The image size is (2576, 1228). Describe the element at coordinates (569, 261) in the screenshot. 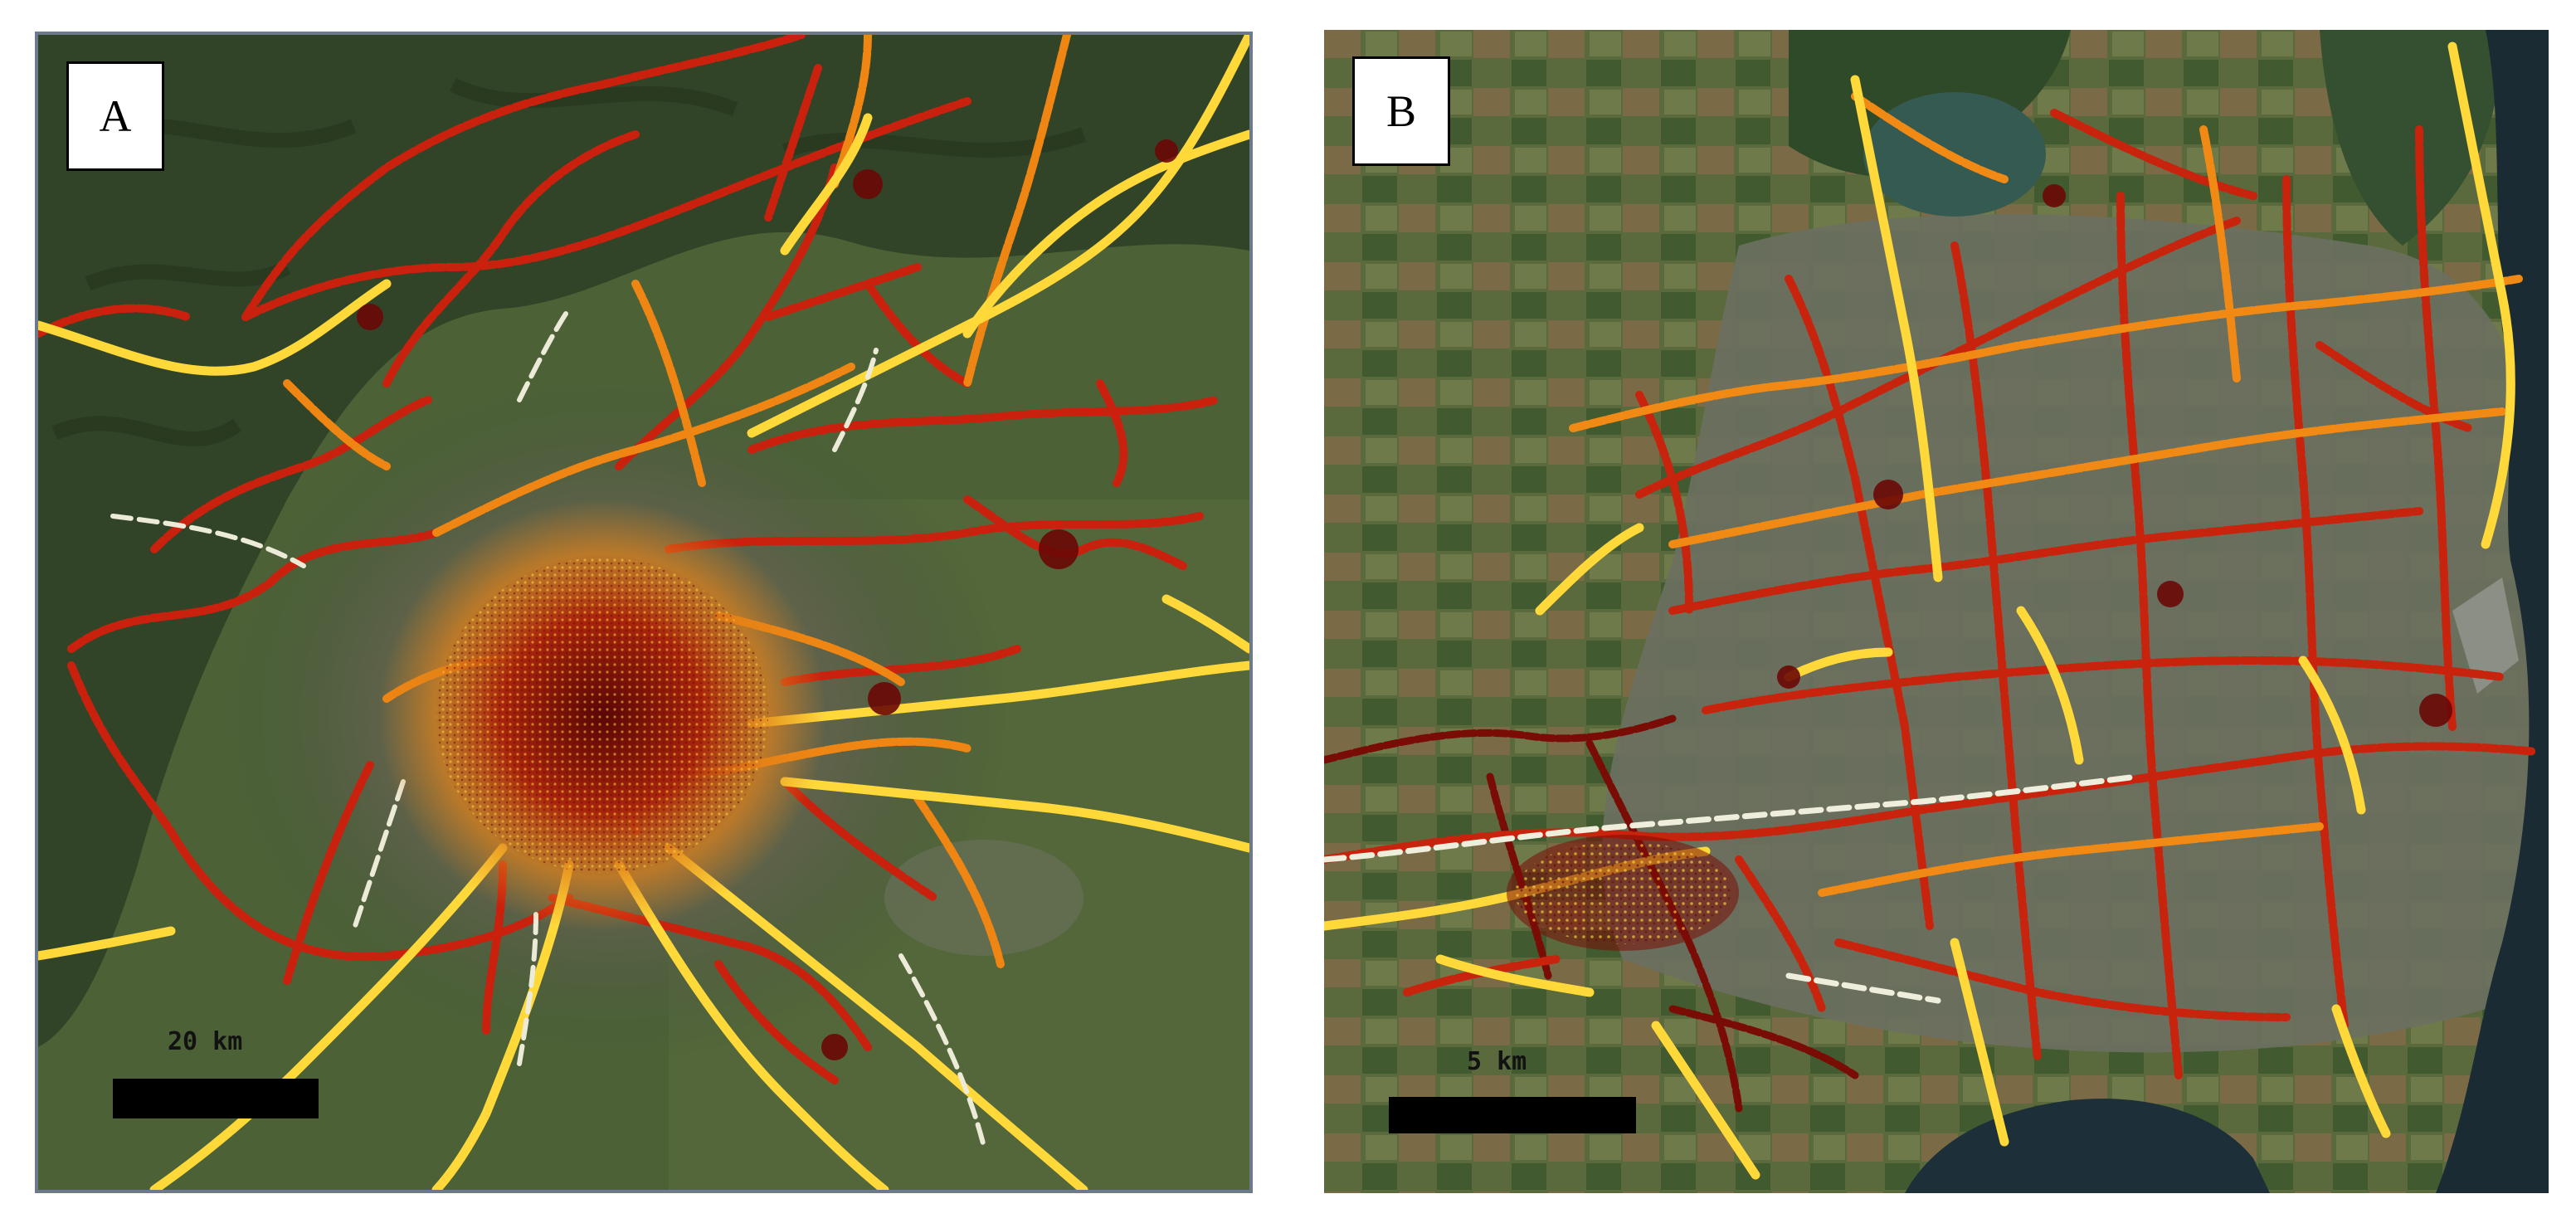

I see `ridge-texture` at that location.